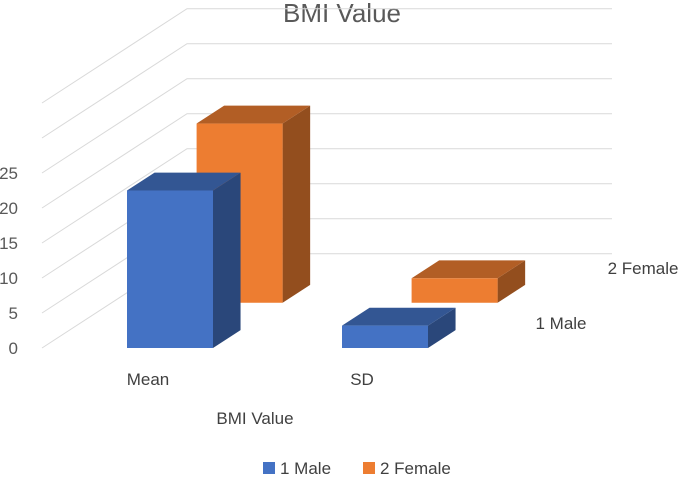 This screenshot has width=685, height=478. What do you see at coordinates (13, 348) in the screenshot?
I see `y-tick-label: 0` at bounding box center [13, 348].